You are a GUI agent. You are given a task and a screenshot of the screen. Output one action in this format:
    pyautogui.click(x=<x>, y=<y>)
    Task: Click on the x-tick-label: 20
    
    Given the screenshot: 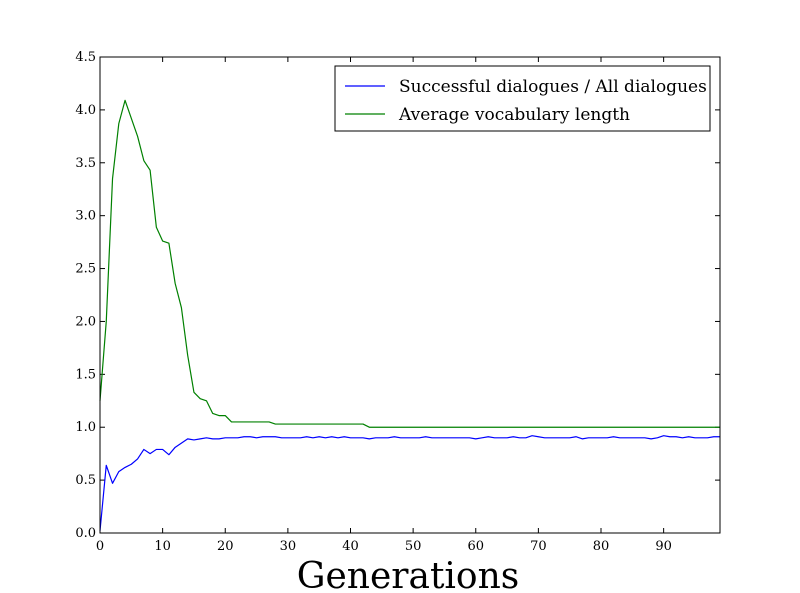 What is the action you would take?
    pyautogui.click(x=225, y=546)
    